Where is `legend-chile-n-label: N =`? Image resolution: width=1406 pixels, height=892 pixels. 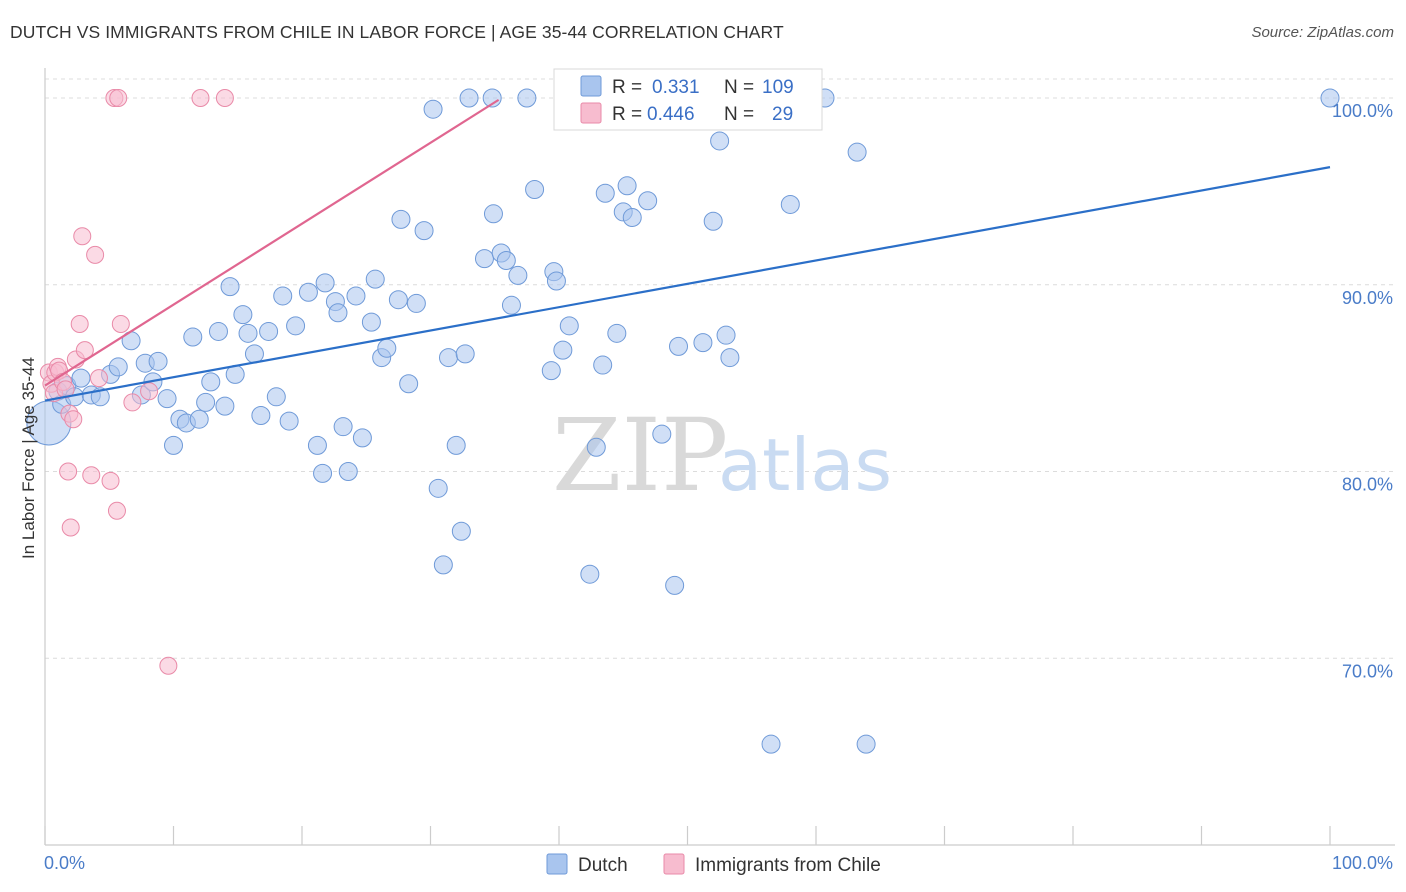 legend-chile-n-label: N = is located at coordinates (739, 114).